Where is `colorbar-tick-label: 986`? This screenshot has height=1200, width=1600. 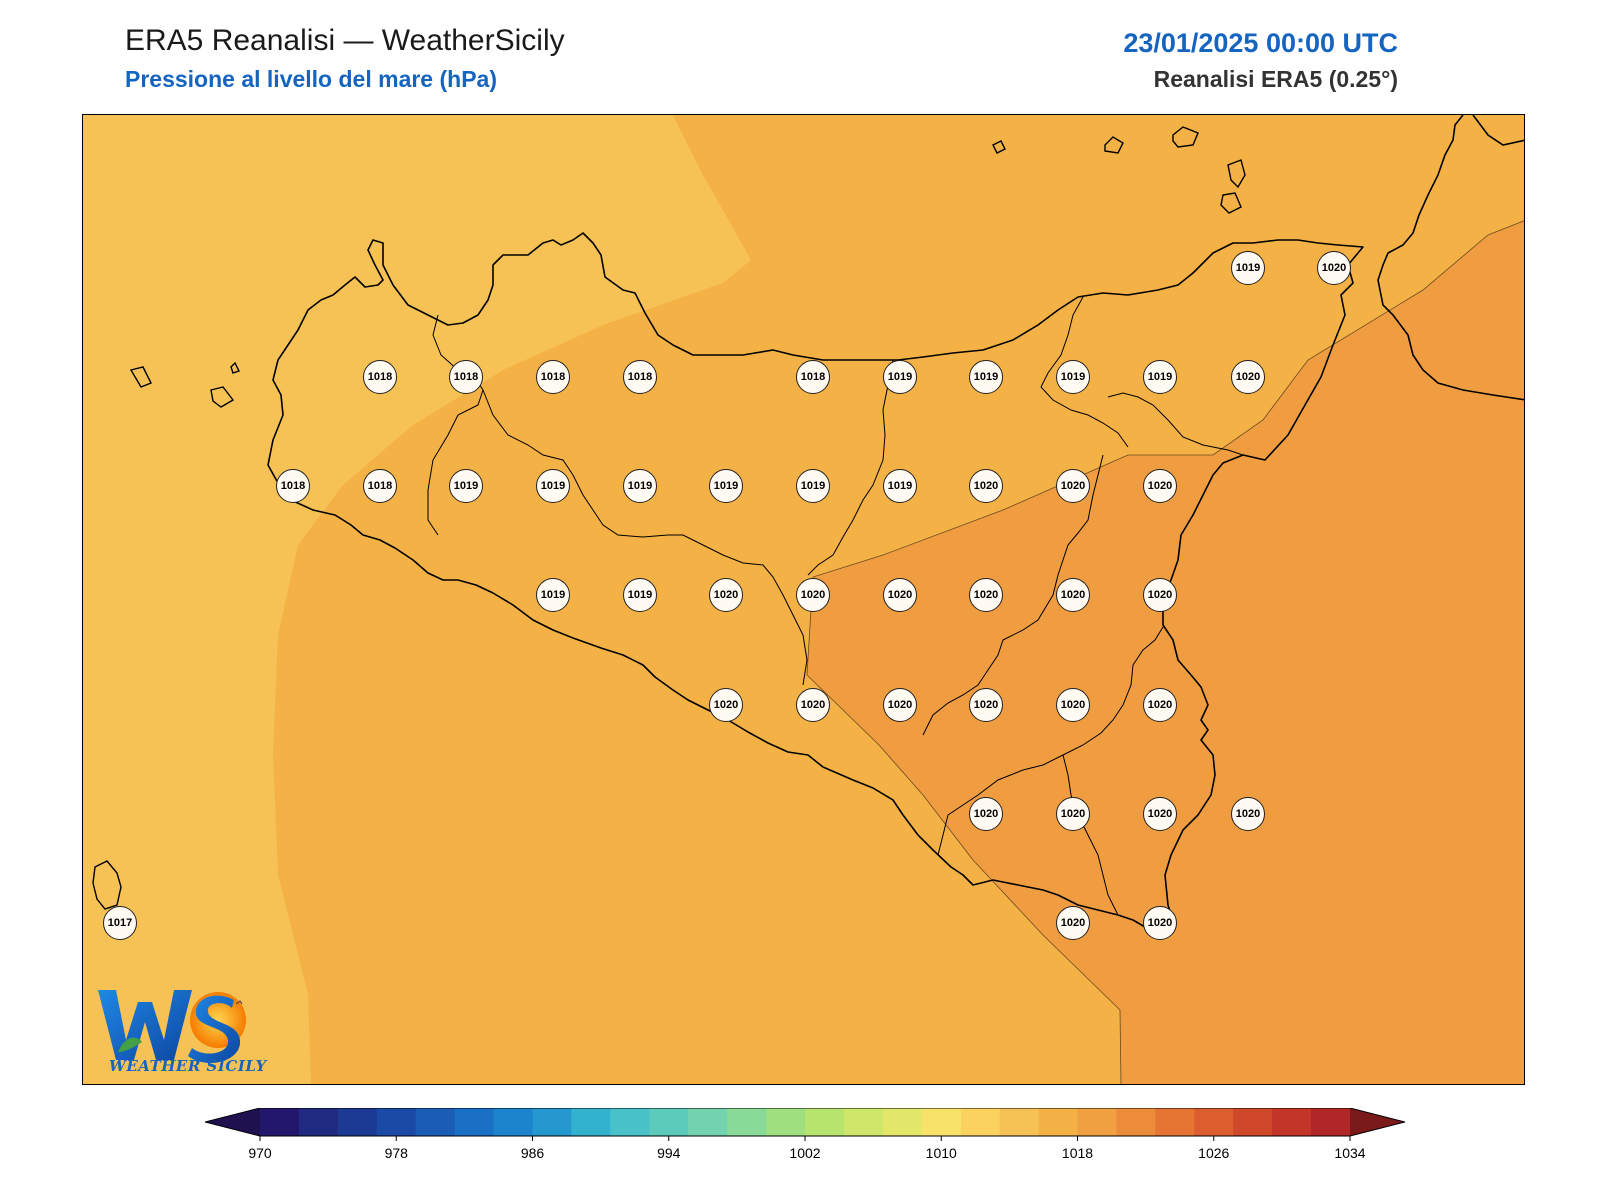 colorbar-tick-label: 986 is located at coordinates (533, 1153).